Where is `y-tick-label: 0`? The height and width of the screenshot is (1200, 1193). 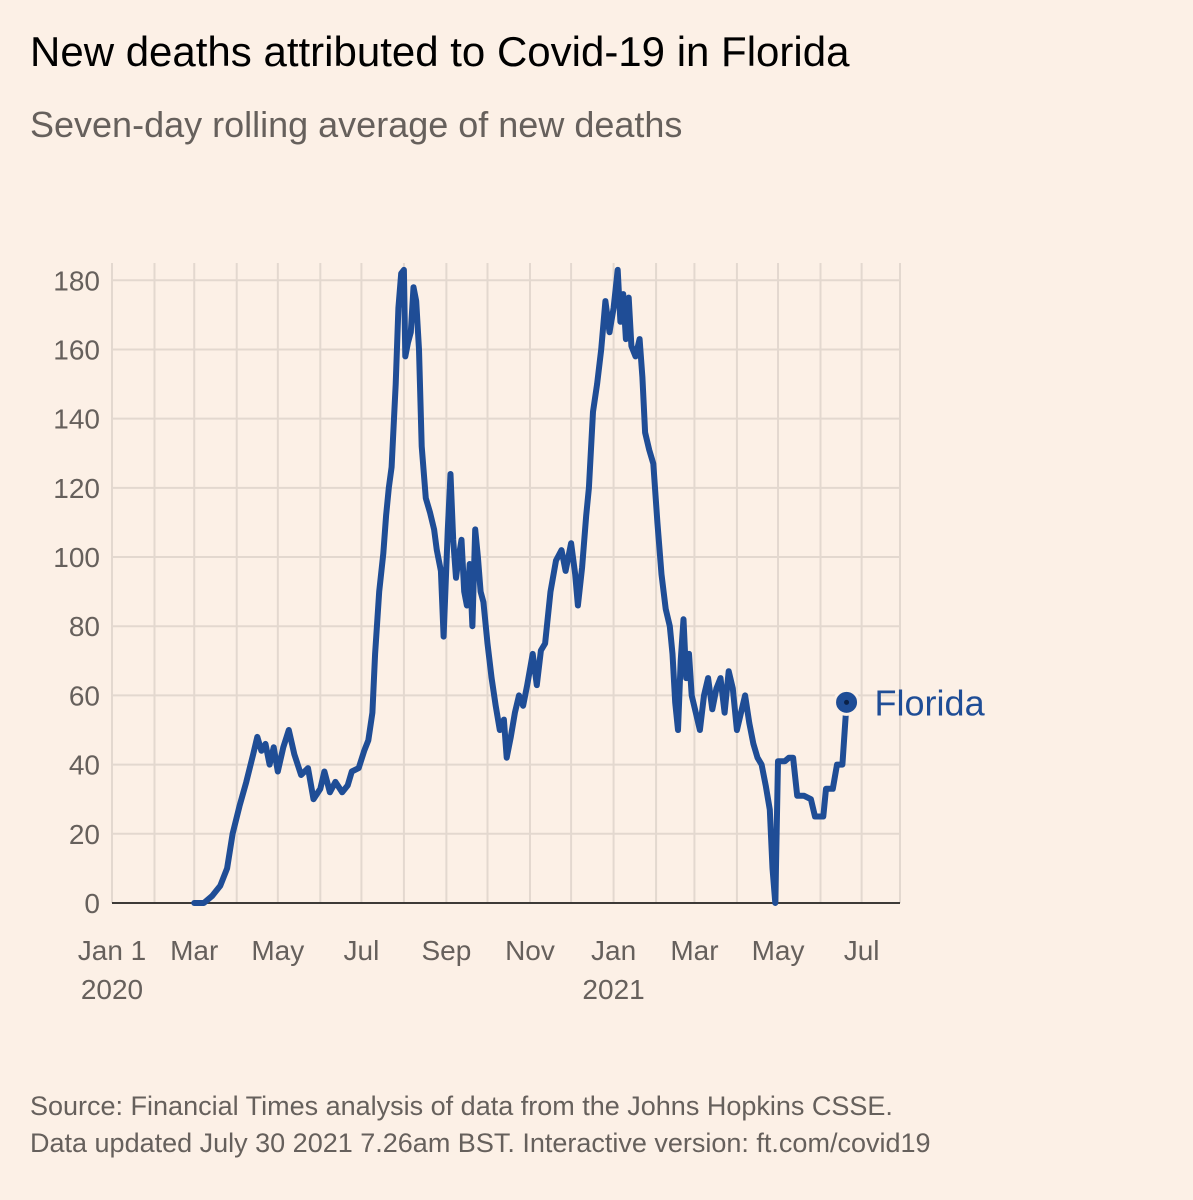
y-tick-label: 0 is located at coordinates (92, 903).